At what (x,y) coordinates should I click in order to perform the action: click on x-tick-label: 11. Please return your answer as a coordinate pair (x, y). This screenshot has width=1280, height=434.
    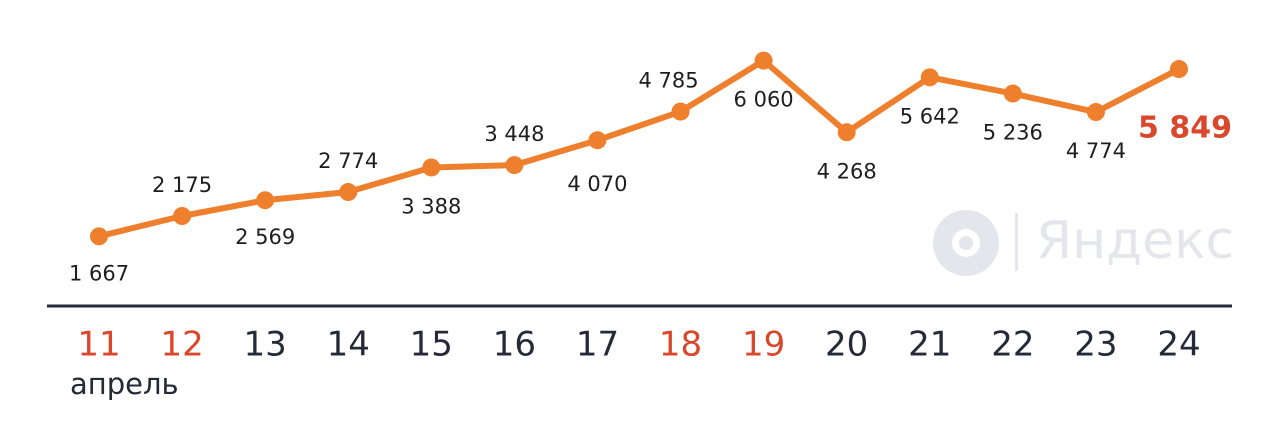
    Looking at the image, I should click on (98, 345).